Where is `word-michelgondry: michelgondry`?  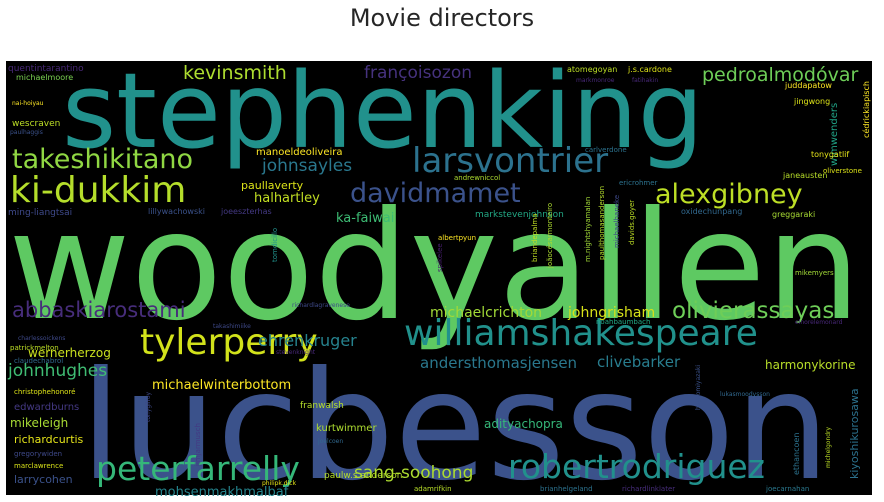 word-michelgondry: michelgondry is located at coordinates (828, 447).